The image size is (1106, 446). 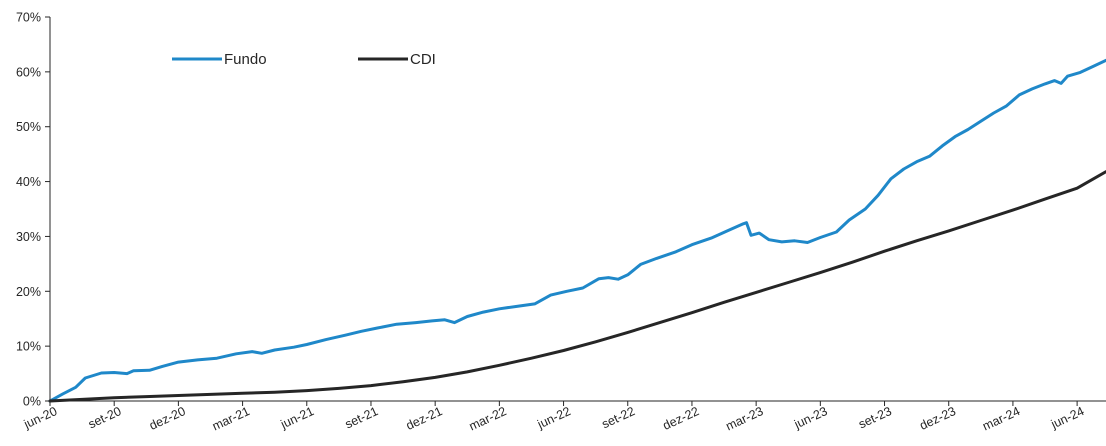 I want to click on y-axis: 0% 10% 20% 30% 40% 50% 60% 70%, so click(x=33, y=210).